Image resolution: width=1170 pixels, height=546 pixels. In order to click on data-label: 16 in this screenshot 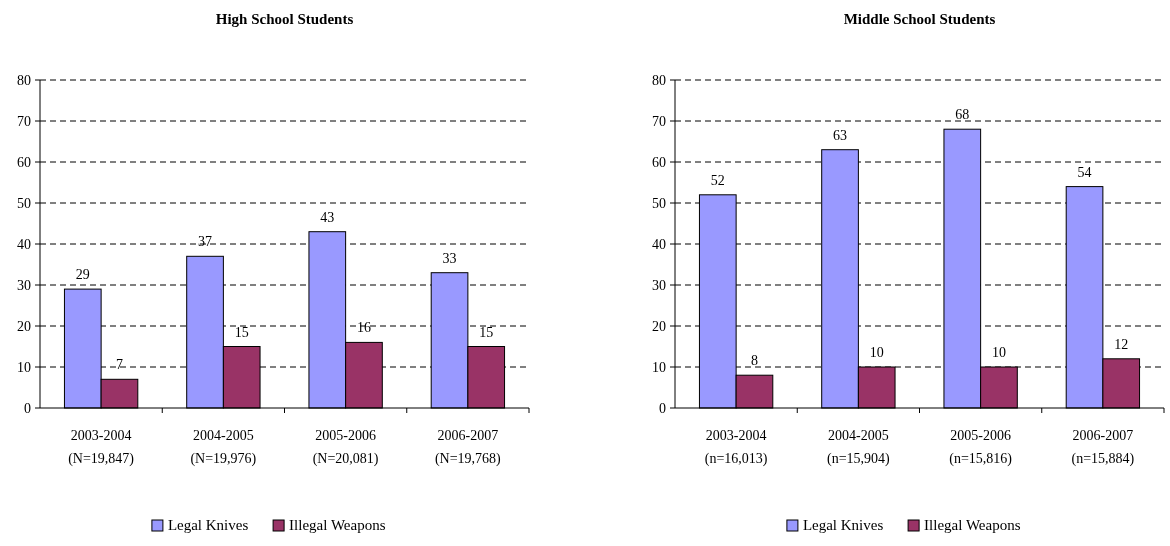, I will do `click(363, 328)`.